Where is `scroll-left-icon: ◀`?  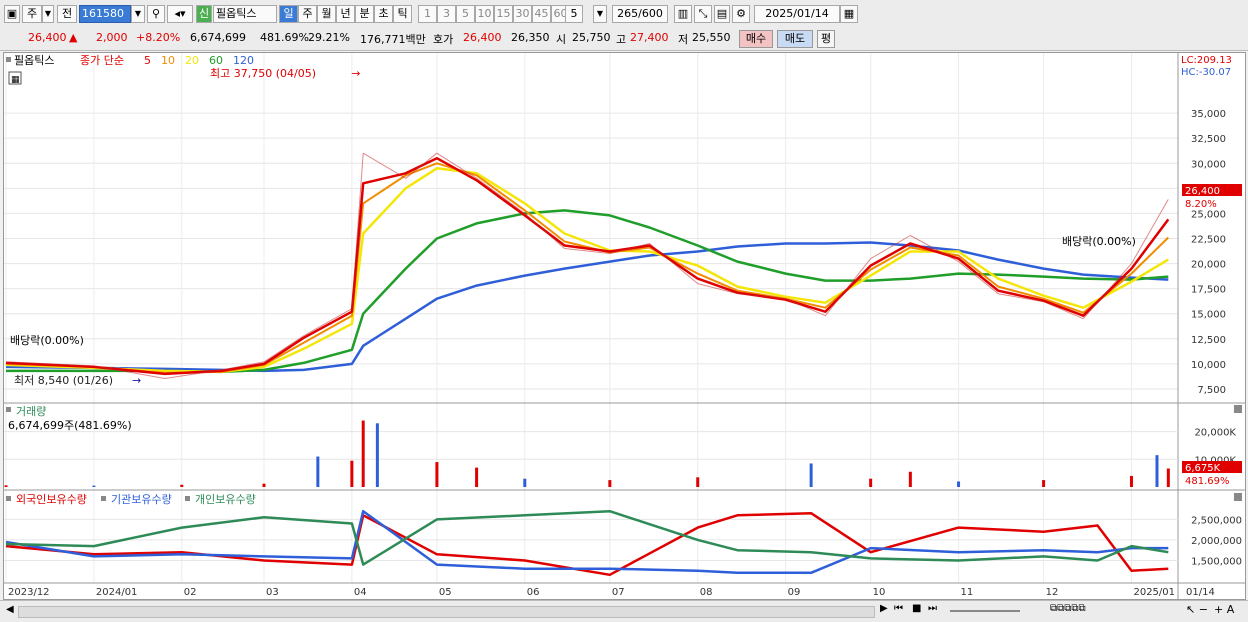 scroll-left-icon: ◀ is located at coordinates (10, 609).